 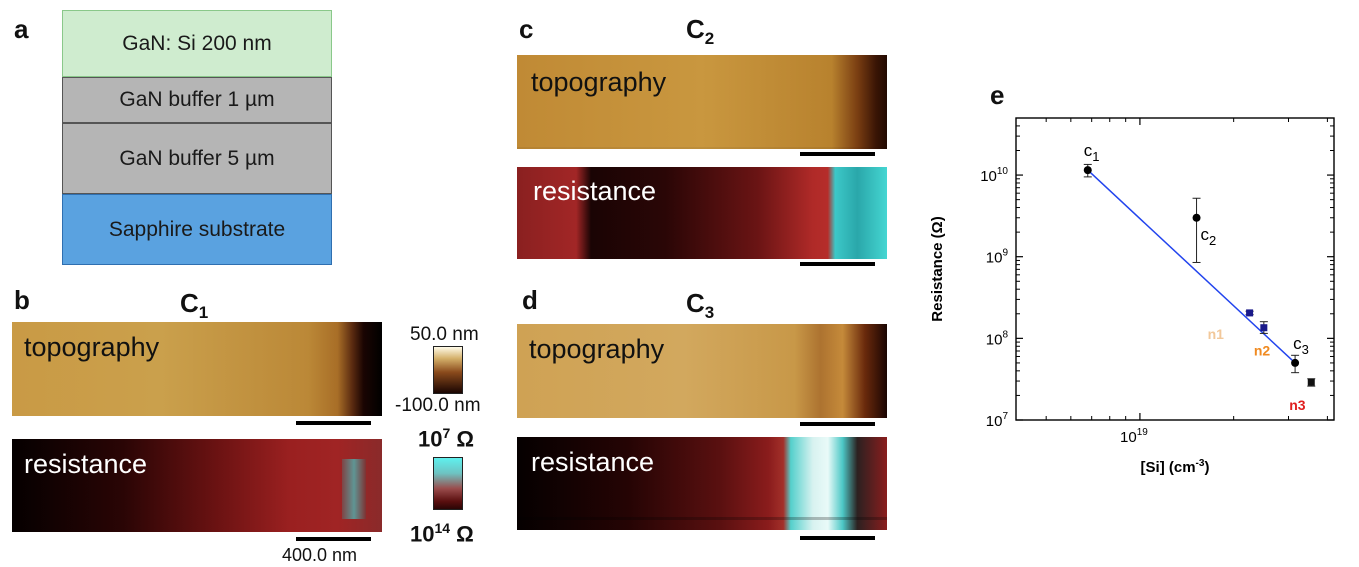 What do you see at coordinates (702, 483) in the screenshot?
I see `resistance-image-c3: resistance` at bounding box center [702, 483].